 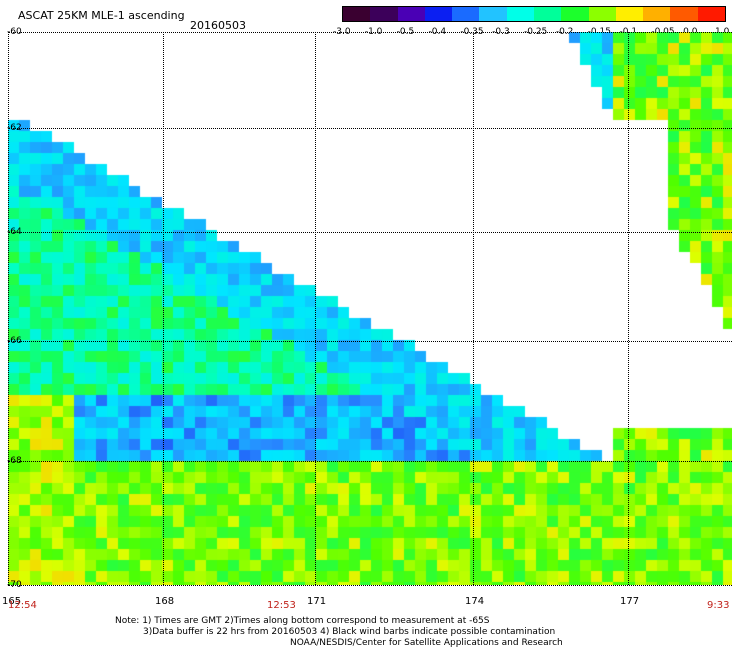 I want to click on lat-label-68: -68, so click(x=14, y=461).